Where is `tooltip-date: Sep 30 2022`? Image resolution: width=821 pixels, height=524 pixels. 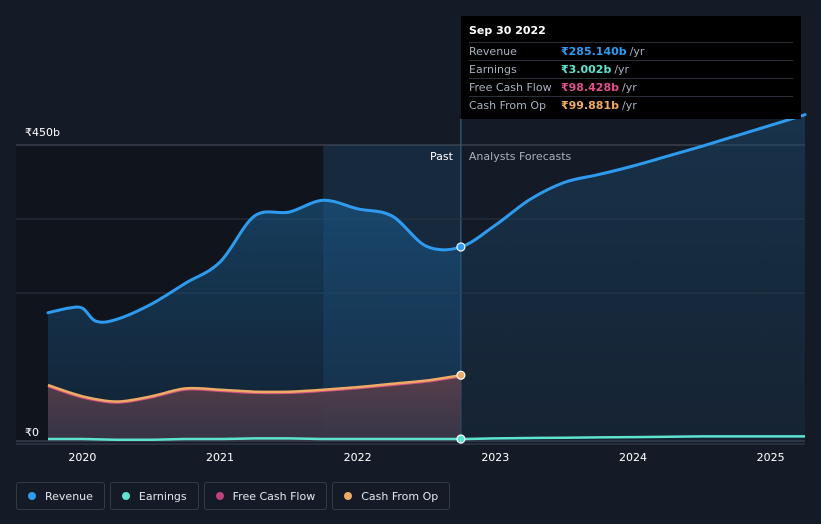
tooltip-date: Sep 30 2022 is located at coordinates (507, 30).